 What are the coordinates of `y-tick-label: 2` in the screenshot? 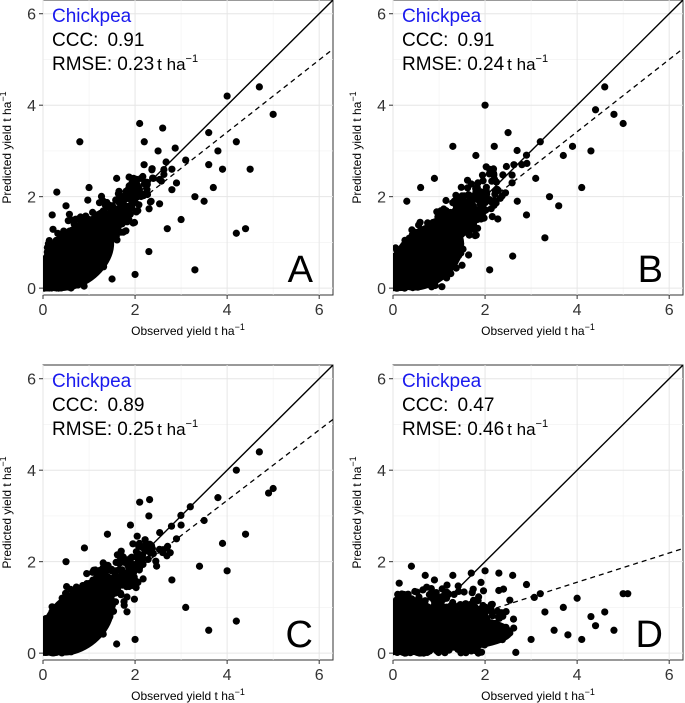 It's located at (381, 198).